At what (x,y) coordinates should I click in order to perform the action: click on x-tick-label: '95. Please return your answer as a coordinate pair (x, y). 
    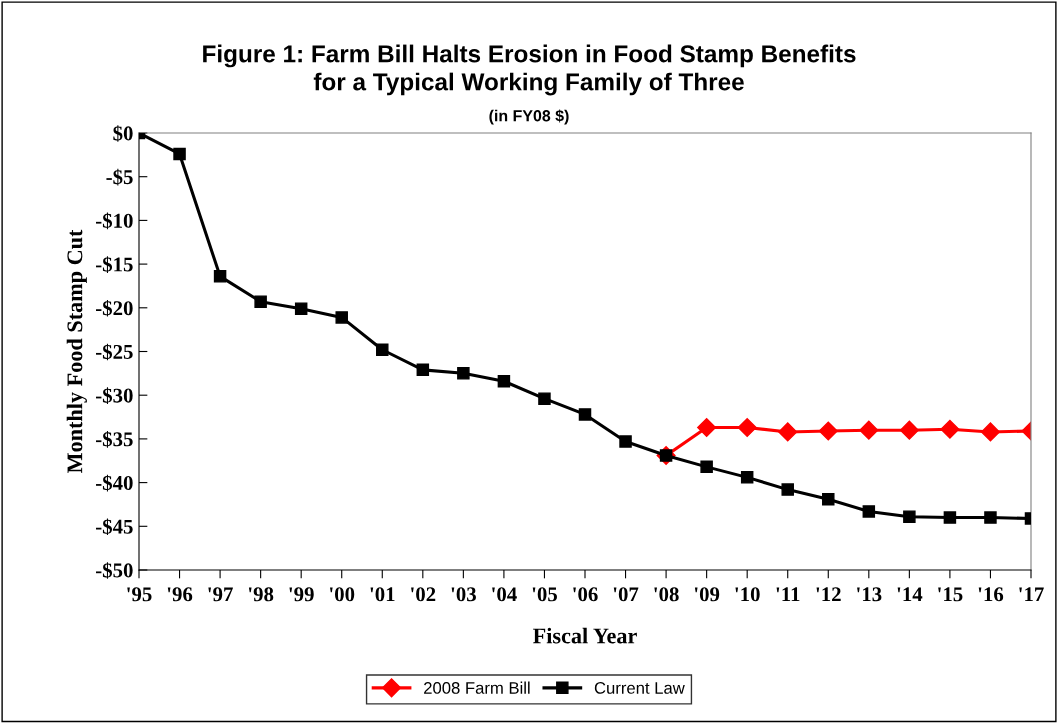
    Looking at the image, I should click on (139, 594).